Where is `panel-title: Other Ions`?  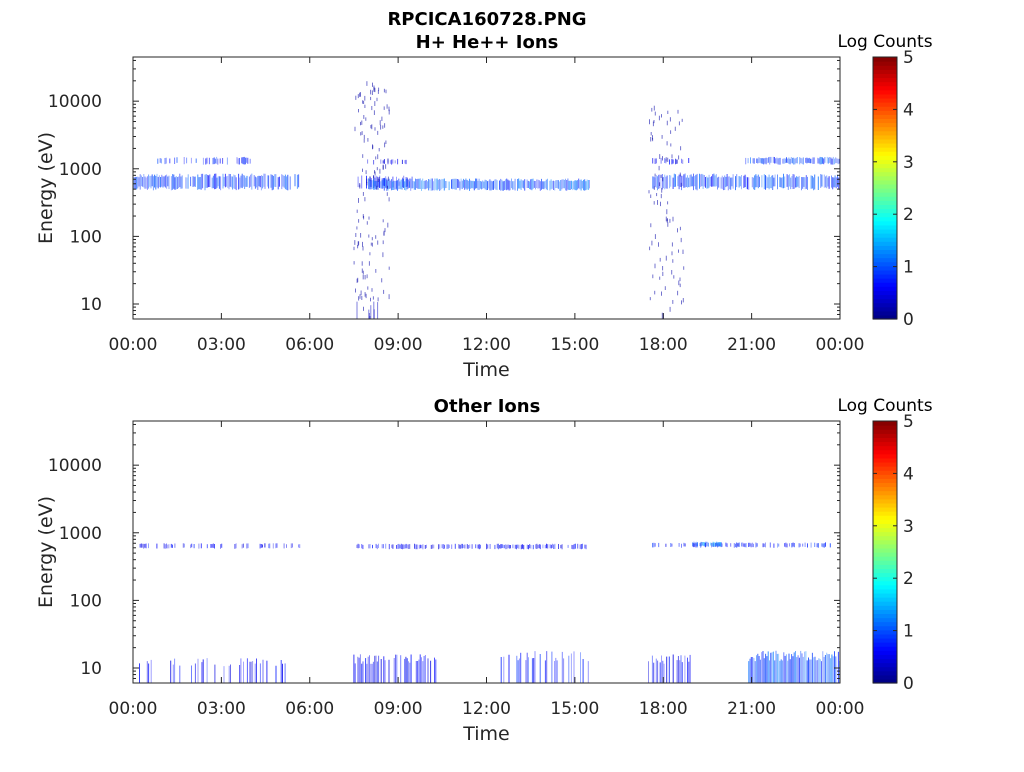 panel-title: Other Ions is located at coordinates (487, 406).